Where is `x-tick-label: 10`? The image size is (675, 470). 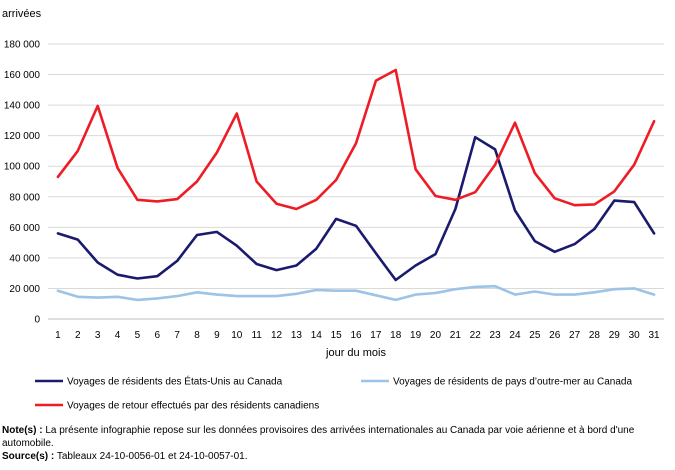 x-tick-label: 10 is located at coordinates (237, 335).